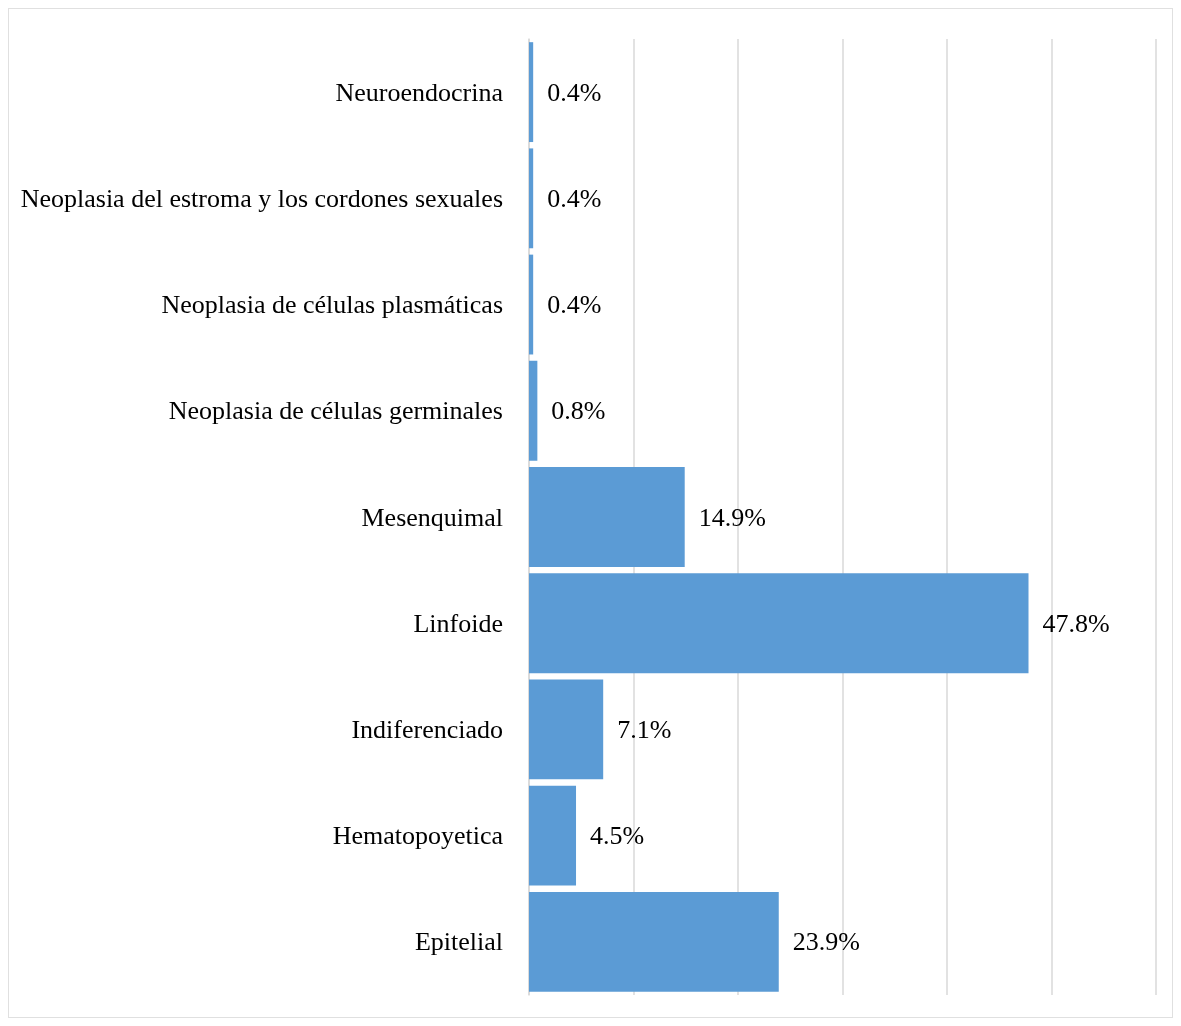 This screenshot has height=1026, width=1181. I want to click on data-label: 23.9%, so click(826, 942).